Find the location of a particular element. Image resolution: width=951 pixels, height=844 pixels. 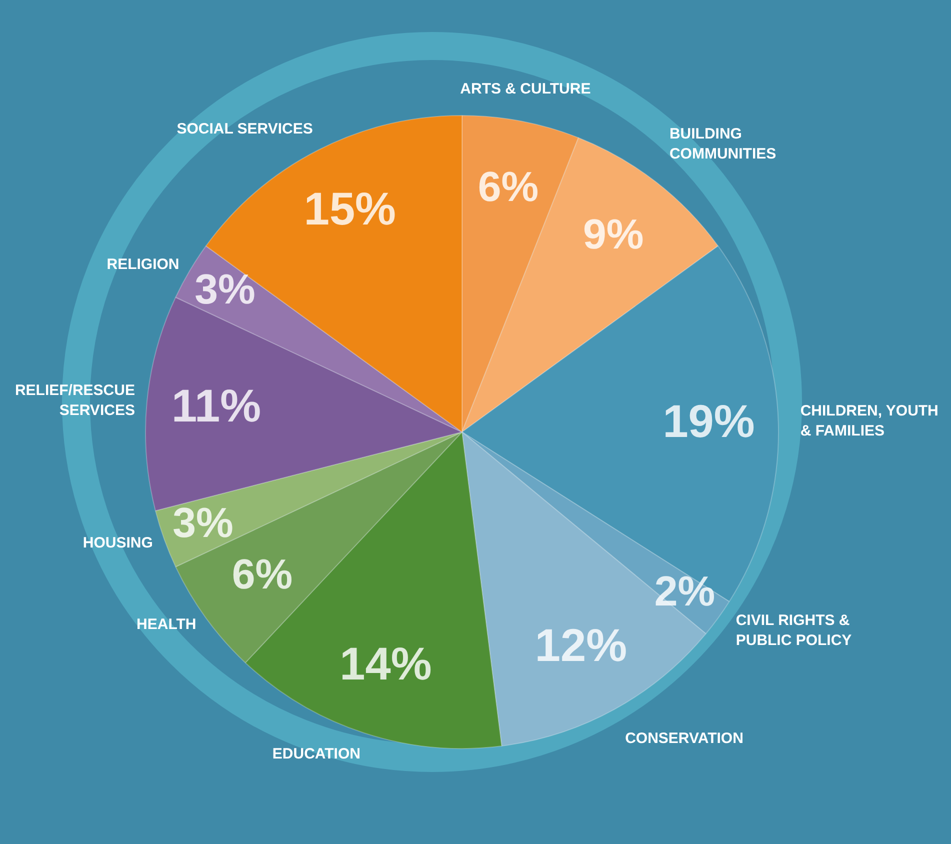

slice-label: RELIGION is located at coordinates (143, 264).